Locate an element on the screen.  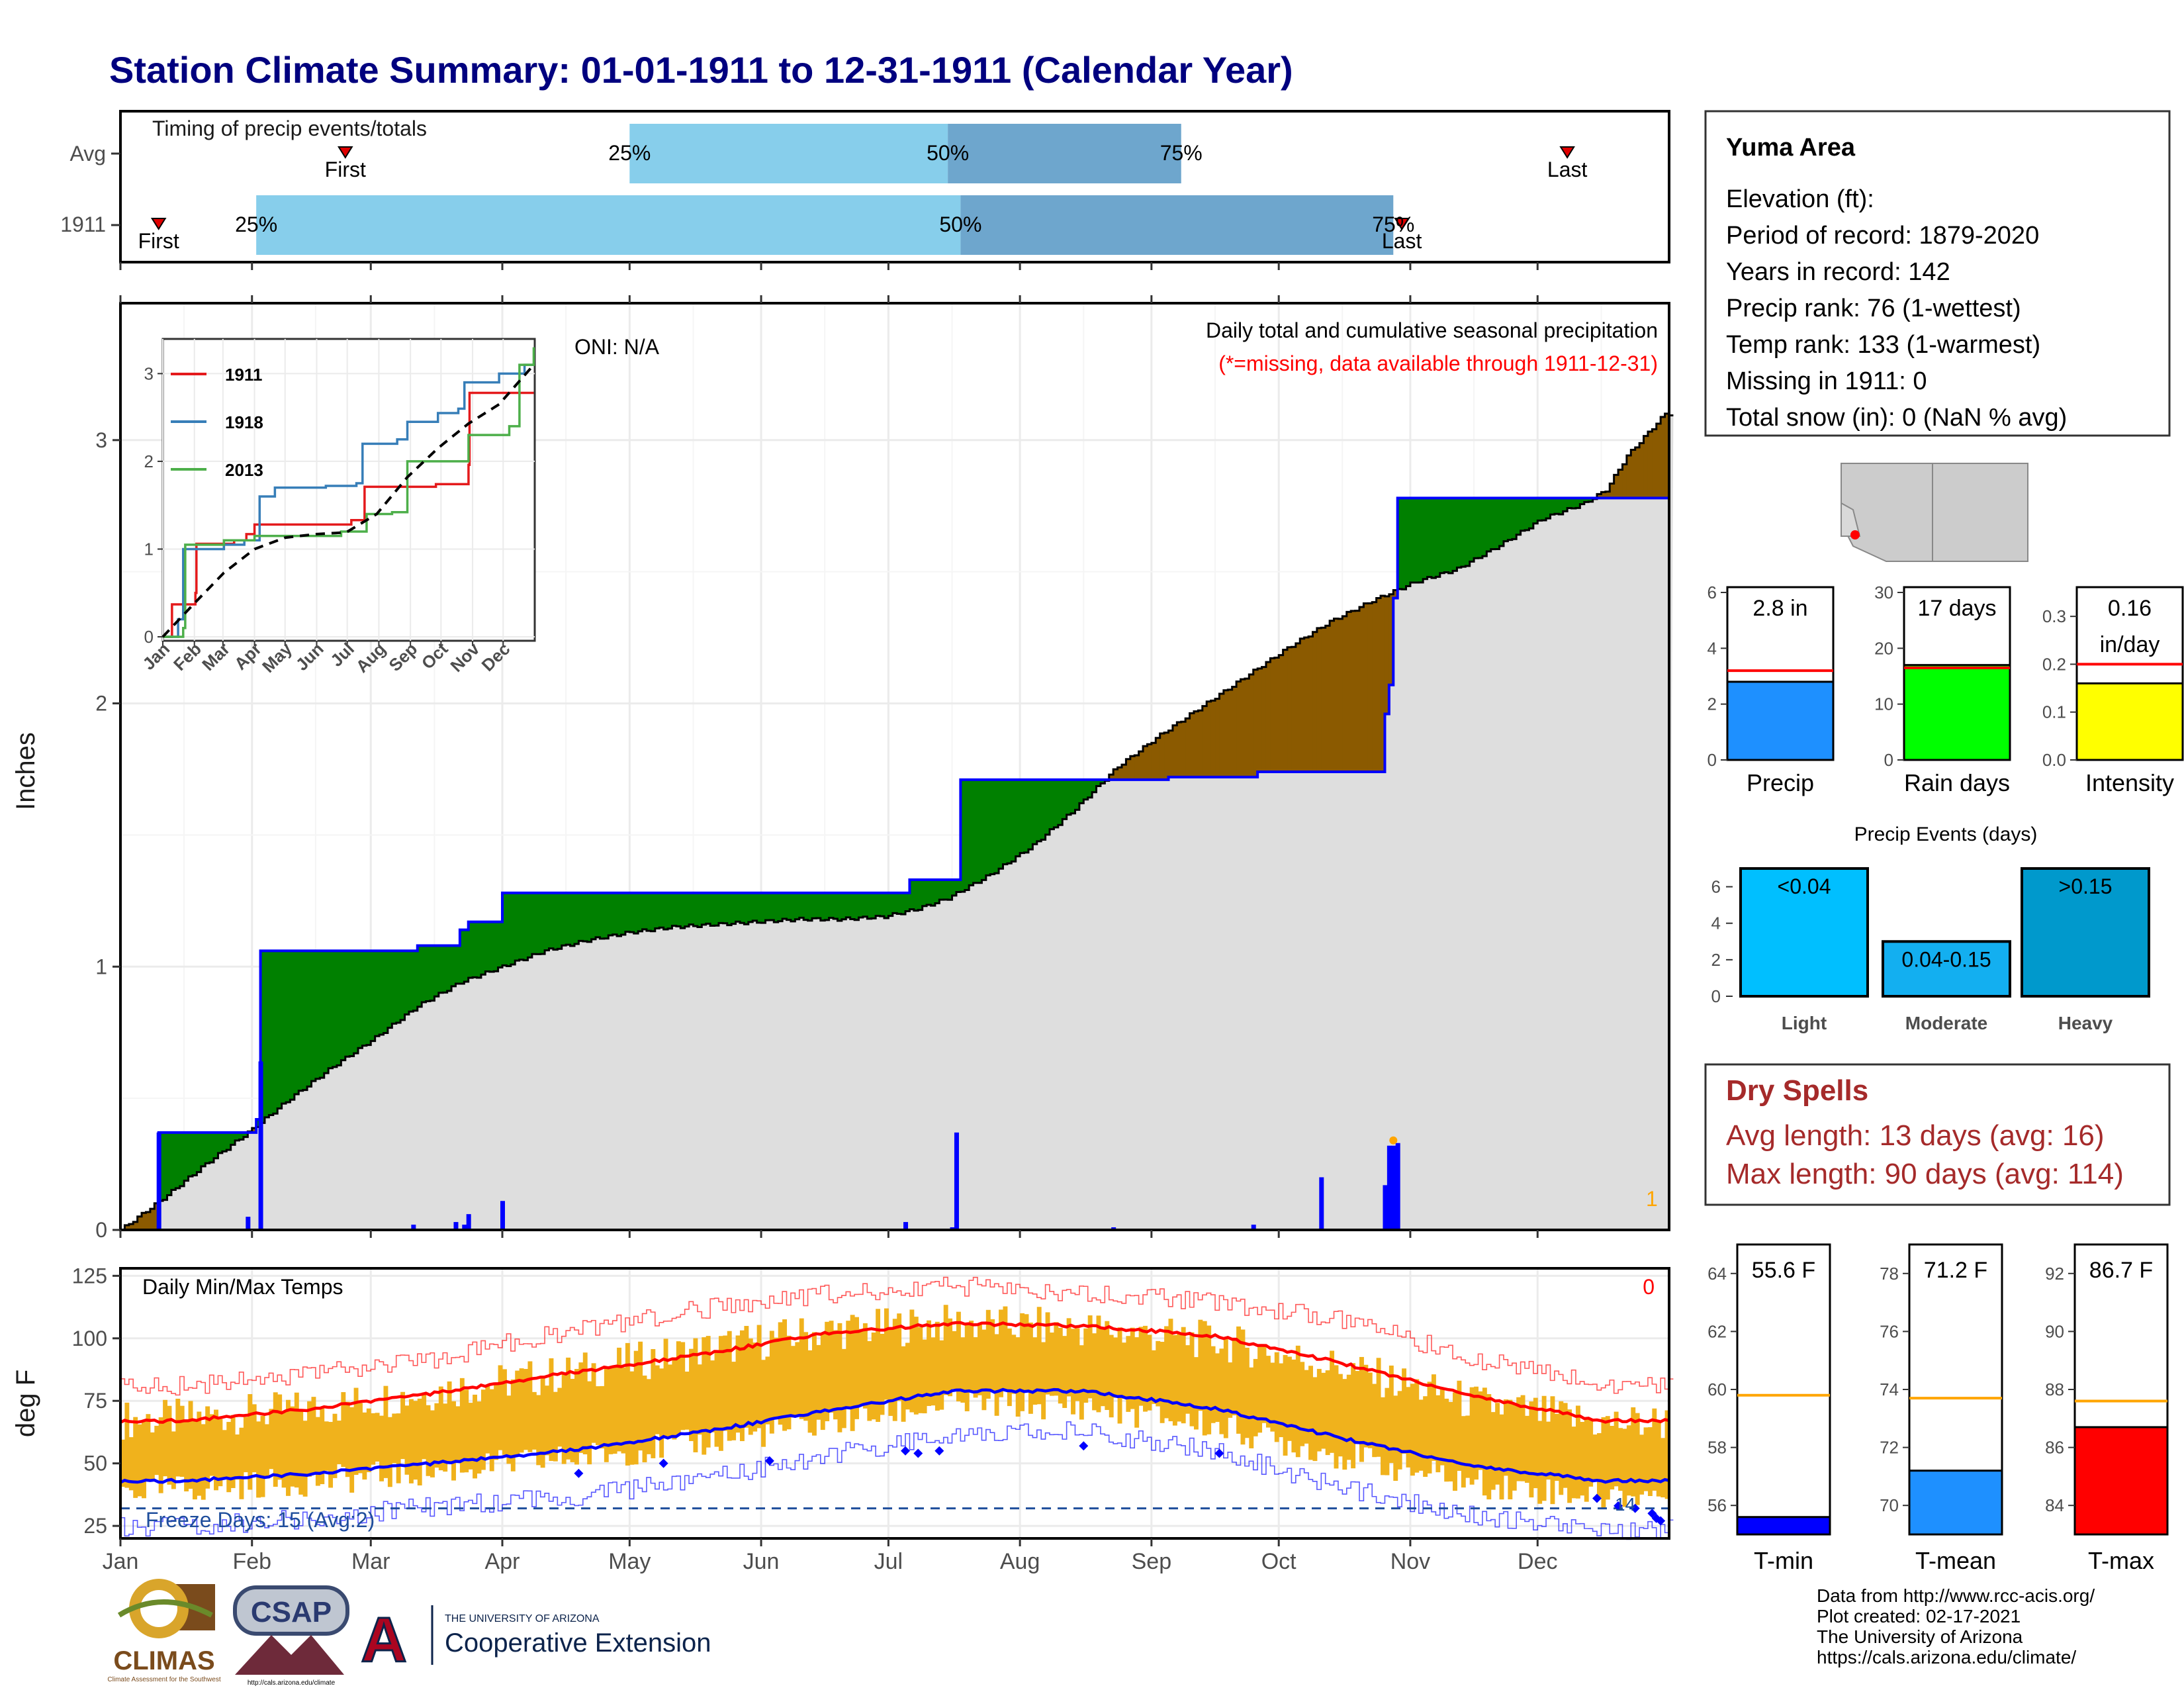
season-value-label-2-0: 0.16 is located at coordinates (2130, 608).